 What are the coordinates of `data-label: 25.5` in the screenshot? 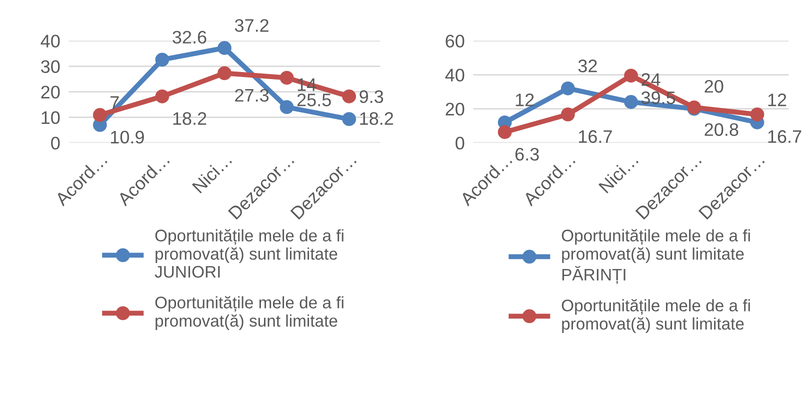 It's located at (314, 100).